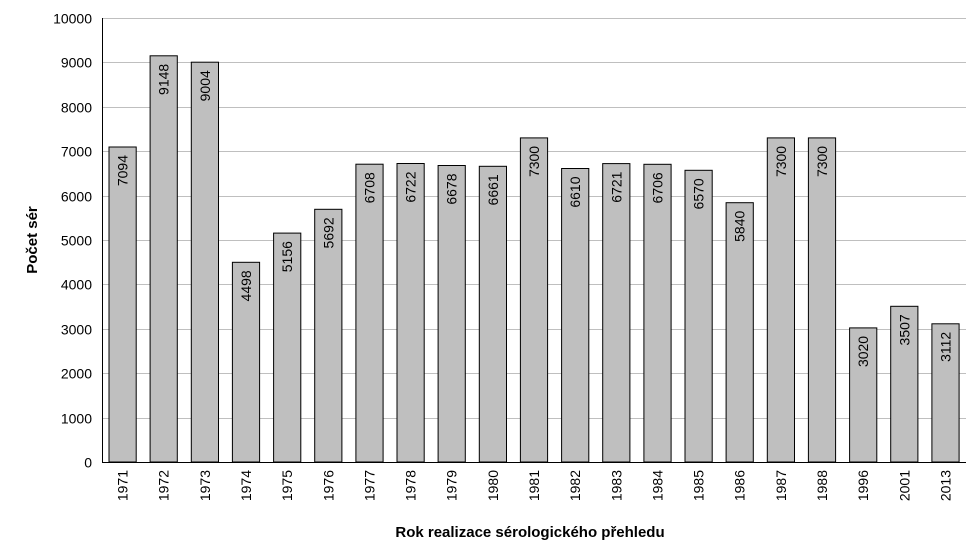 The width and height of the screenshot is (980, 552). What do you see at coordinates (616, 186) in the screenshot?
I see `data-label: 6721` at bounding box center [616, 186].